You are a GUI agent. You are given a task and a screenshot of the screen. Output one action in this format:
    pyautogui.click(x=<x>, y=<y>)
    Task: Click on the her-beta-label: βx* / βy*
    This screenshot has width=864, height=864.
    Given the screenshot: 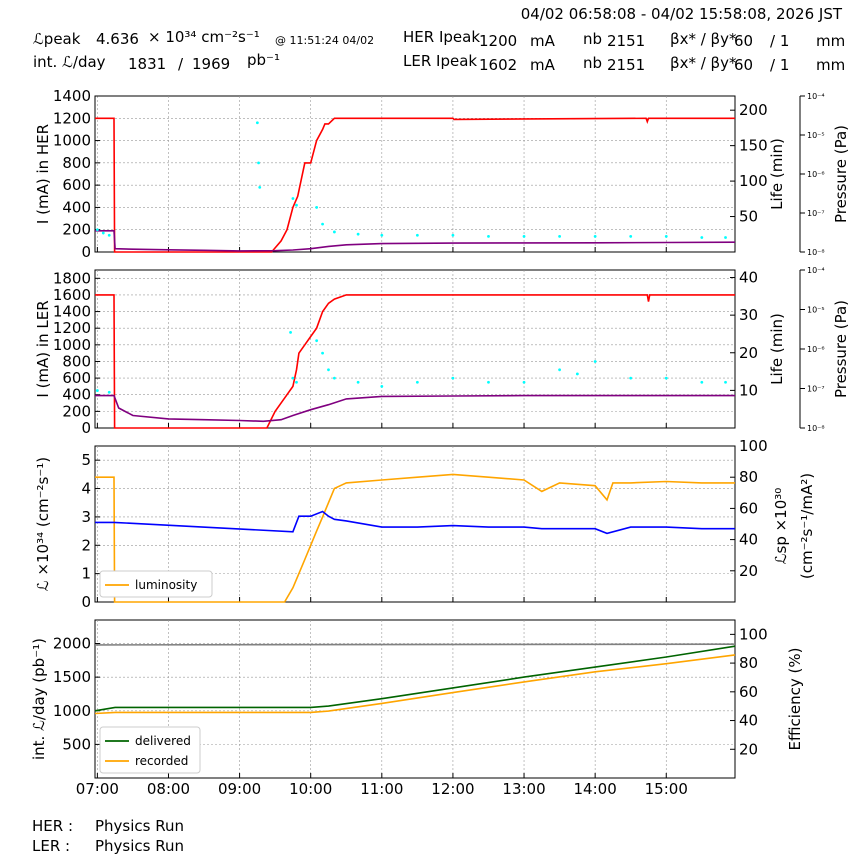 What is the action you would take?
    pyautogui.click(x=703, y=39)
    